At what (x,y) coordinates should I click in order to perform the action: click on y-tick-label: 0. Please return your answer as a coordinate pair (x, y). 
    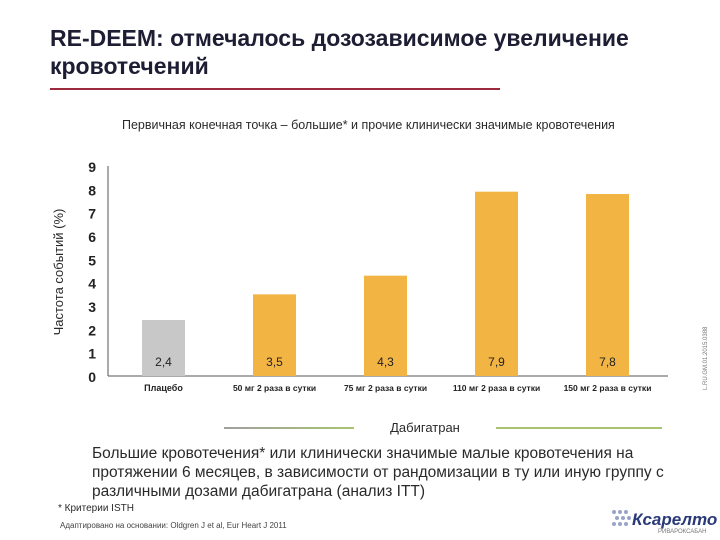
    Looking at the image, I should click on (92, 377).